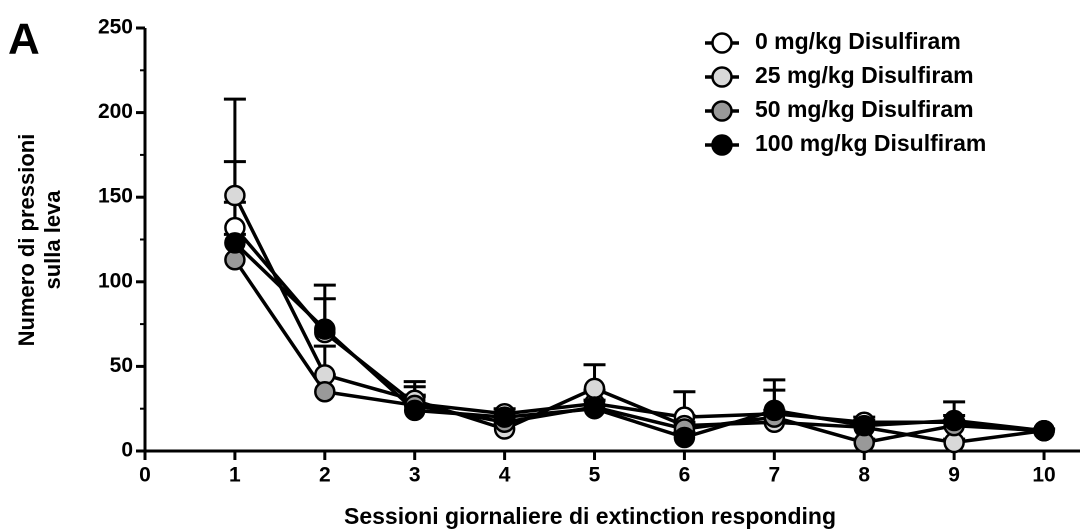 This screenshot has height=532, width=1083. What do you see at coordinates (115, 280) in the screenshot?
I see `y-tick-label: 100` at bounding box center [115, 280].